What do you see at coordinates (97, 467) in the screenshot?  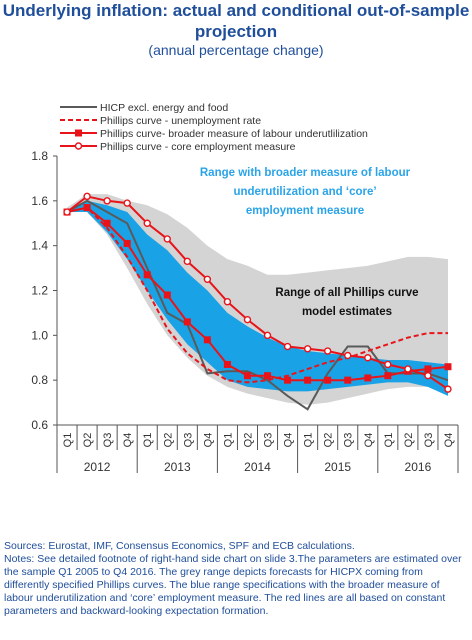 I see `year-label: 2012` at bounding box center [97, 467].